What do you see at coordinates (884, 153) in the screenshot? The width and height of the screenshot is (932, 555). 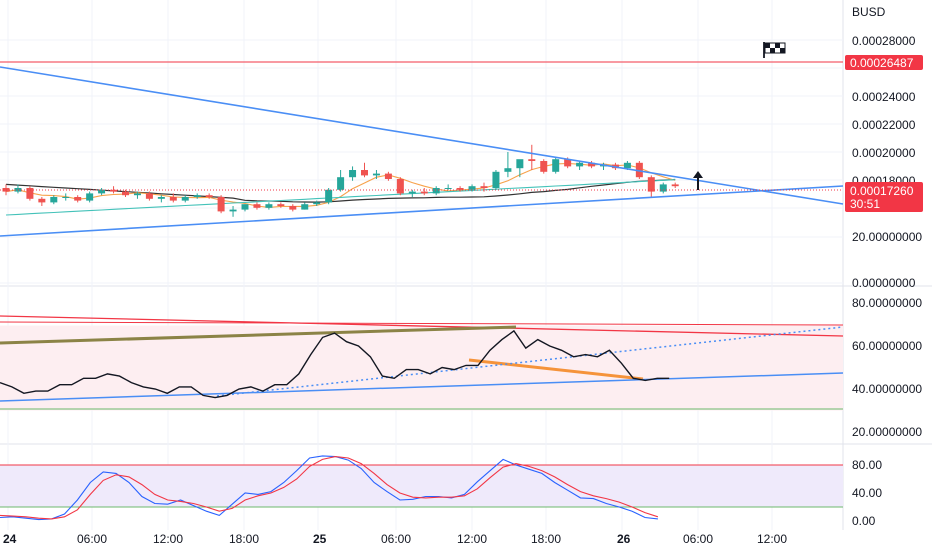 I see `price-tick-label: 0.00020000` at bounding box center [884, 153].